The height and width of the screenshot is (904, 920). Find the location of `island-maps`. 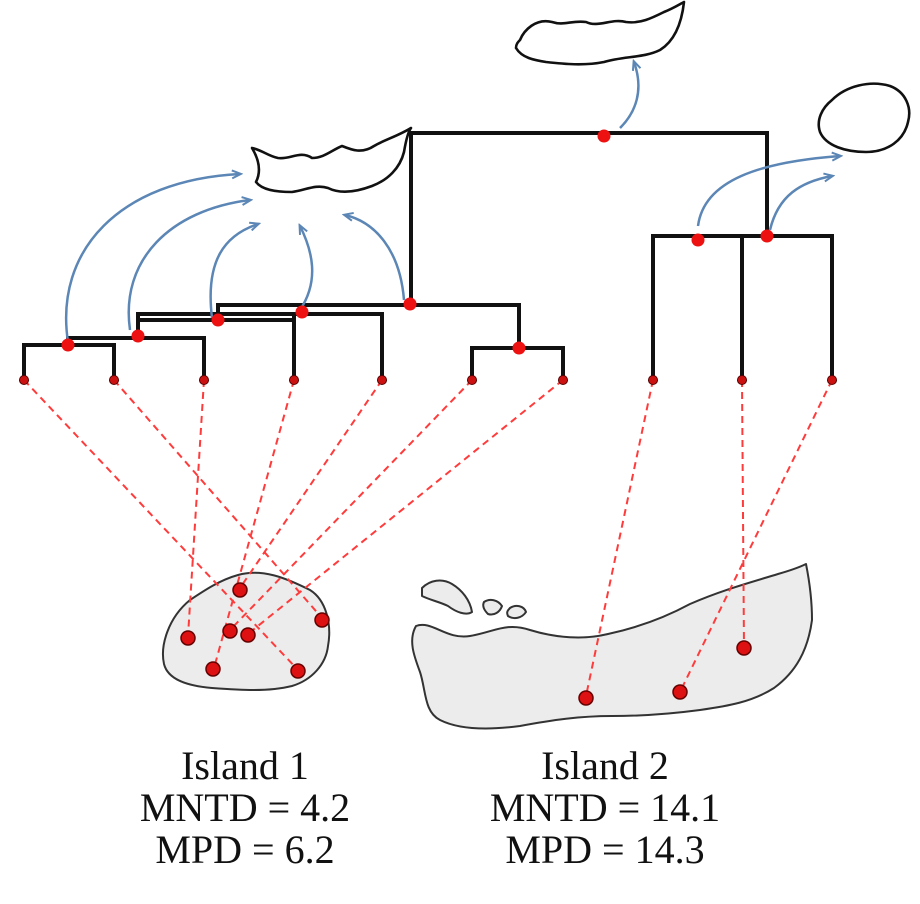

island-maps is located at coordinates (487, 646).